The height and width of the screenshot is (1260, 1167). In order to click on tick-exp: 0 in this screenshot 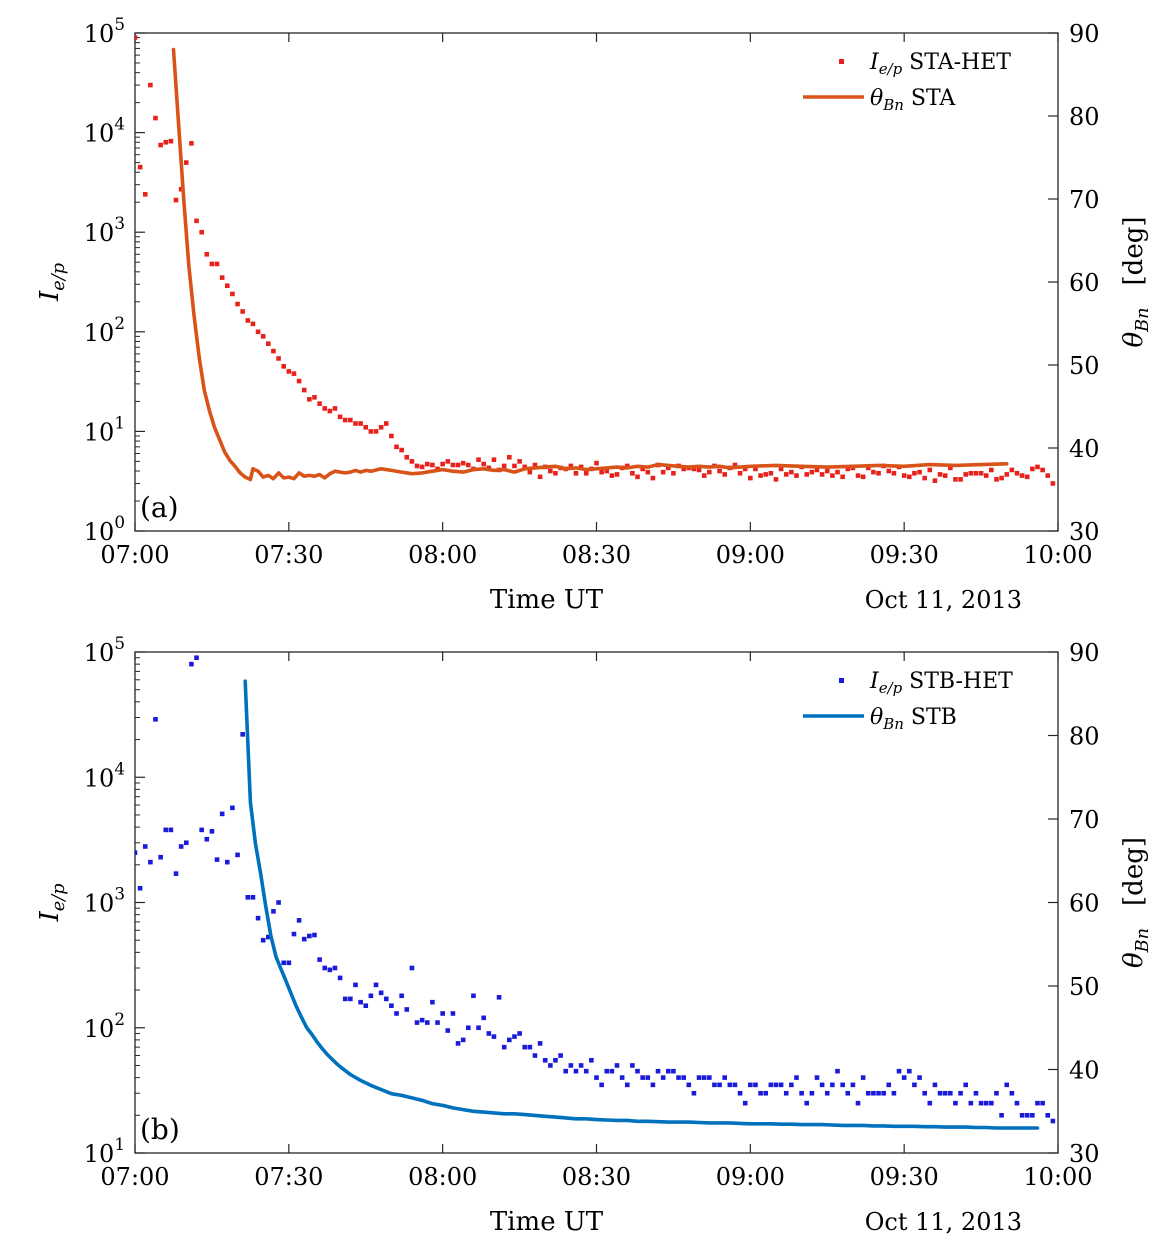, I will do `click(119, 522)`.